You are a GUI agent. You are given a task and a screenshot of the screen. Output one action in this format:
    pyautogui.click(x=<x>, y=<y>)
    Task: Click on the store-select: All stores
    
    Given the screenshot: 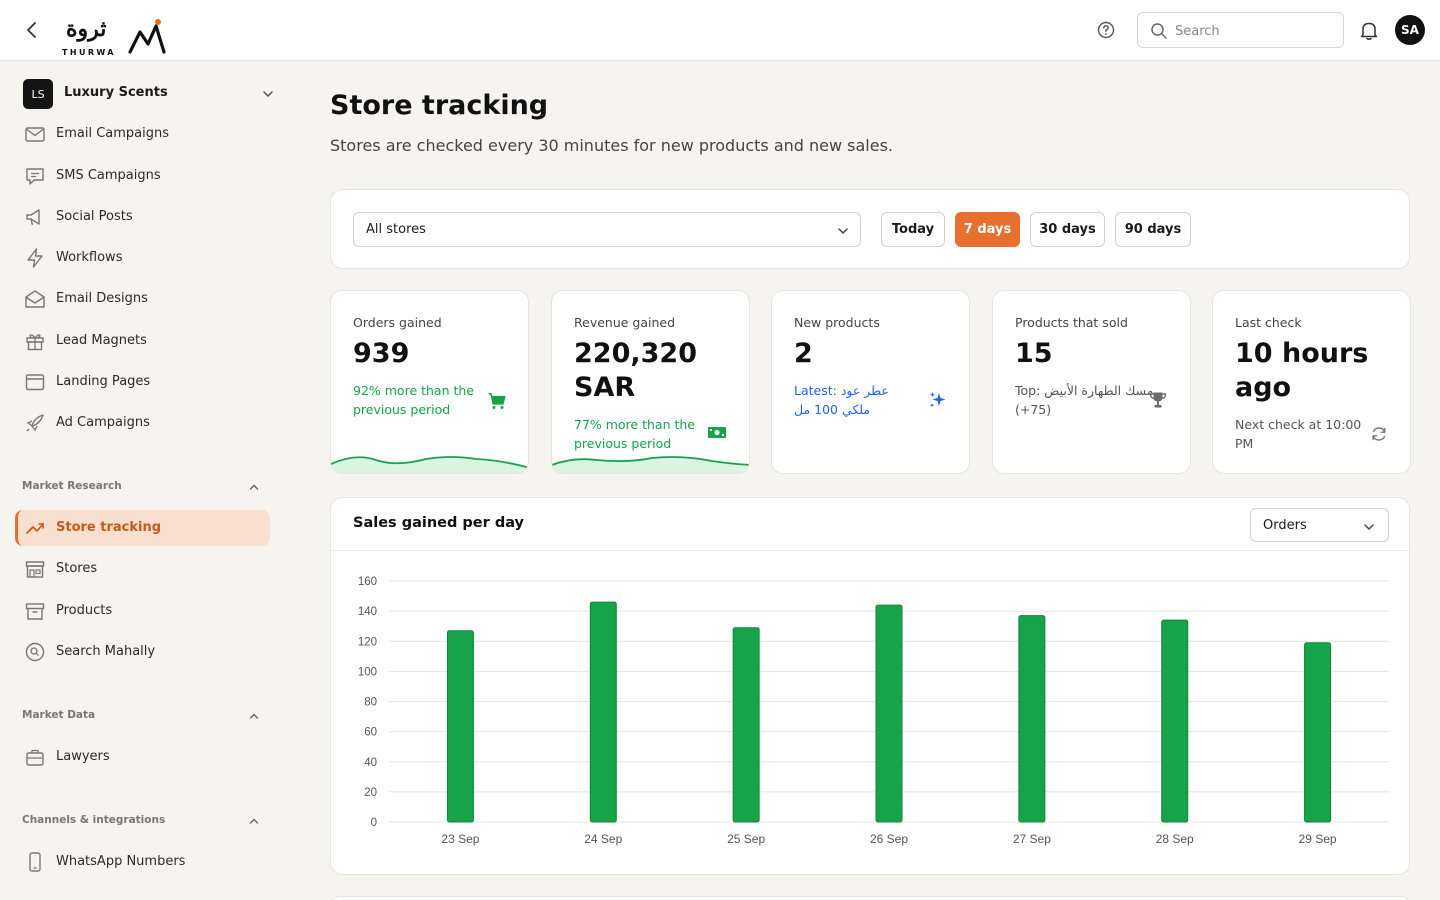 What is the action you would take?
    pyautogui.click(x=607, y=229)
    